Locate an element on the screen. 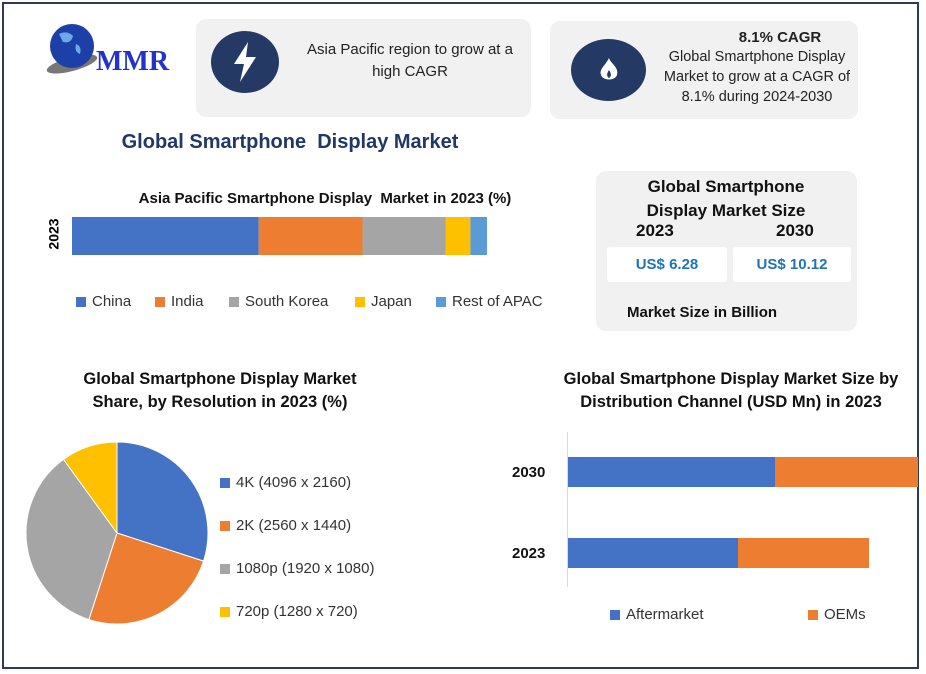  year-2023-label: 2023 is located at coordinates (655, 230).